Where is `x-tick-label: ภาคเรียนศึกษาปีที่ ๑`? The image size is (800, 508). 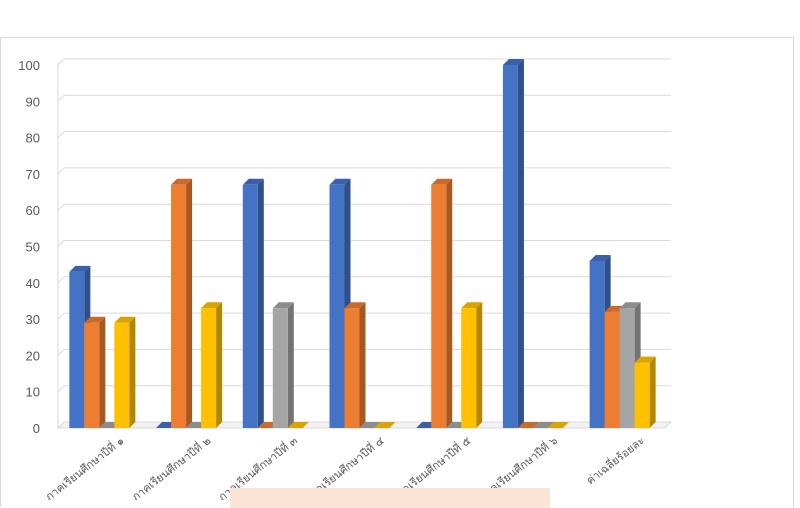
x-tick-label: ภาคเรียนศึกษาปีที่ ๑ is located at coordinates (84, 466).